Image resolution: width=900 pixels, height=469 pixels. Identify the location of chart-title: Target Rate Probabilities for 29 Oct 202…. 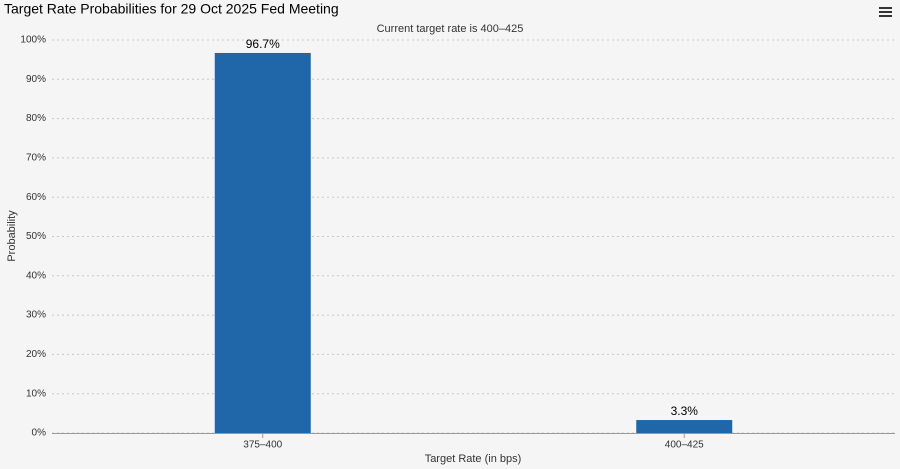
(171, 9).